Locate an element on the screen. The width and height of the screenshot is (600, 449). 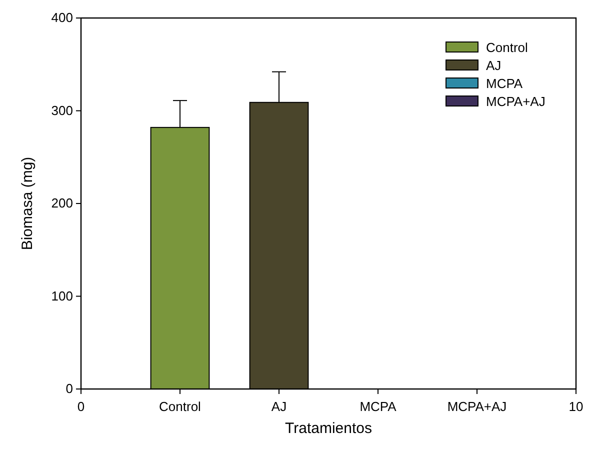
y-tick-label: 400 is located at coordinates (62, 17).